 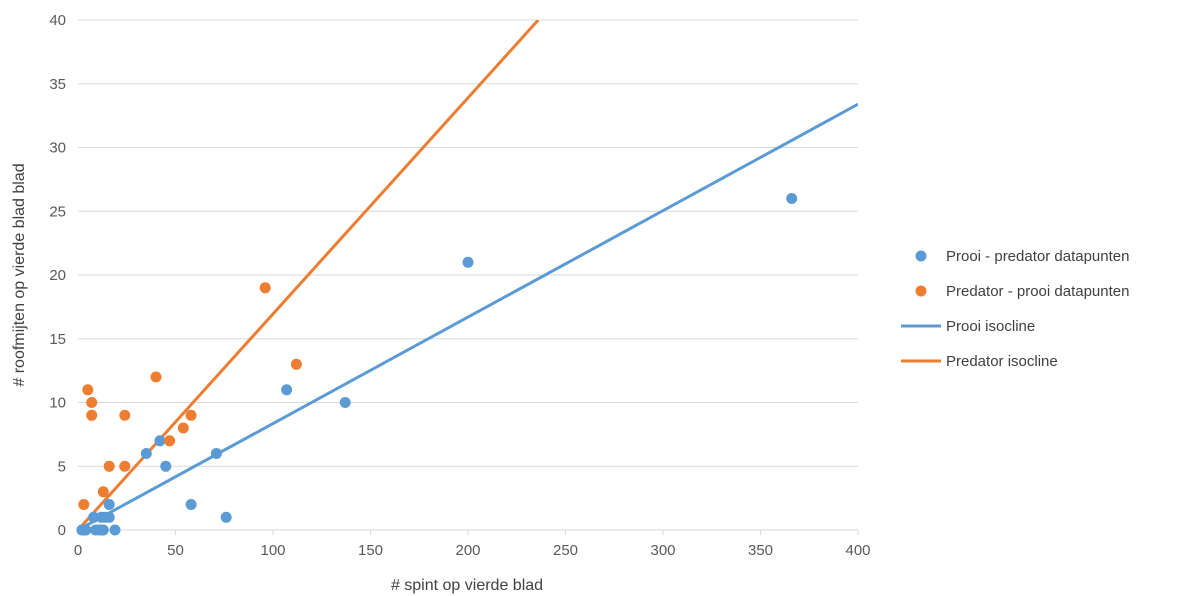 What do you see at coordinates (990, 326) in the screenshot?
I see `legend-label: Prooi isocline` at bounding box center [990, 326].